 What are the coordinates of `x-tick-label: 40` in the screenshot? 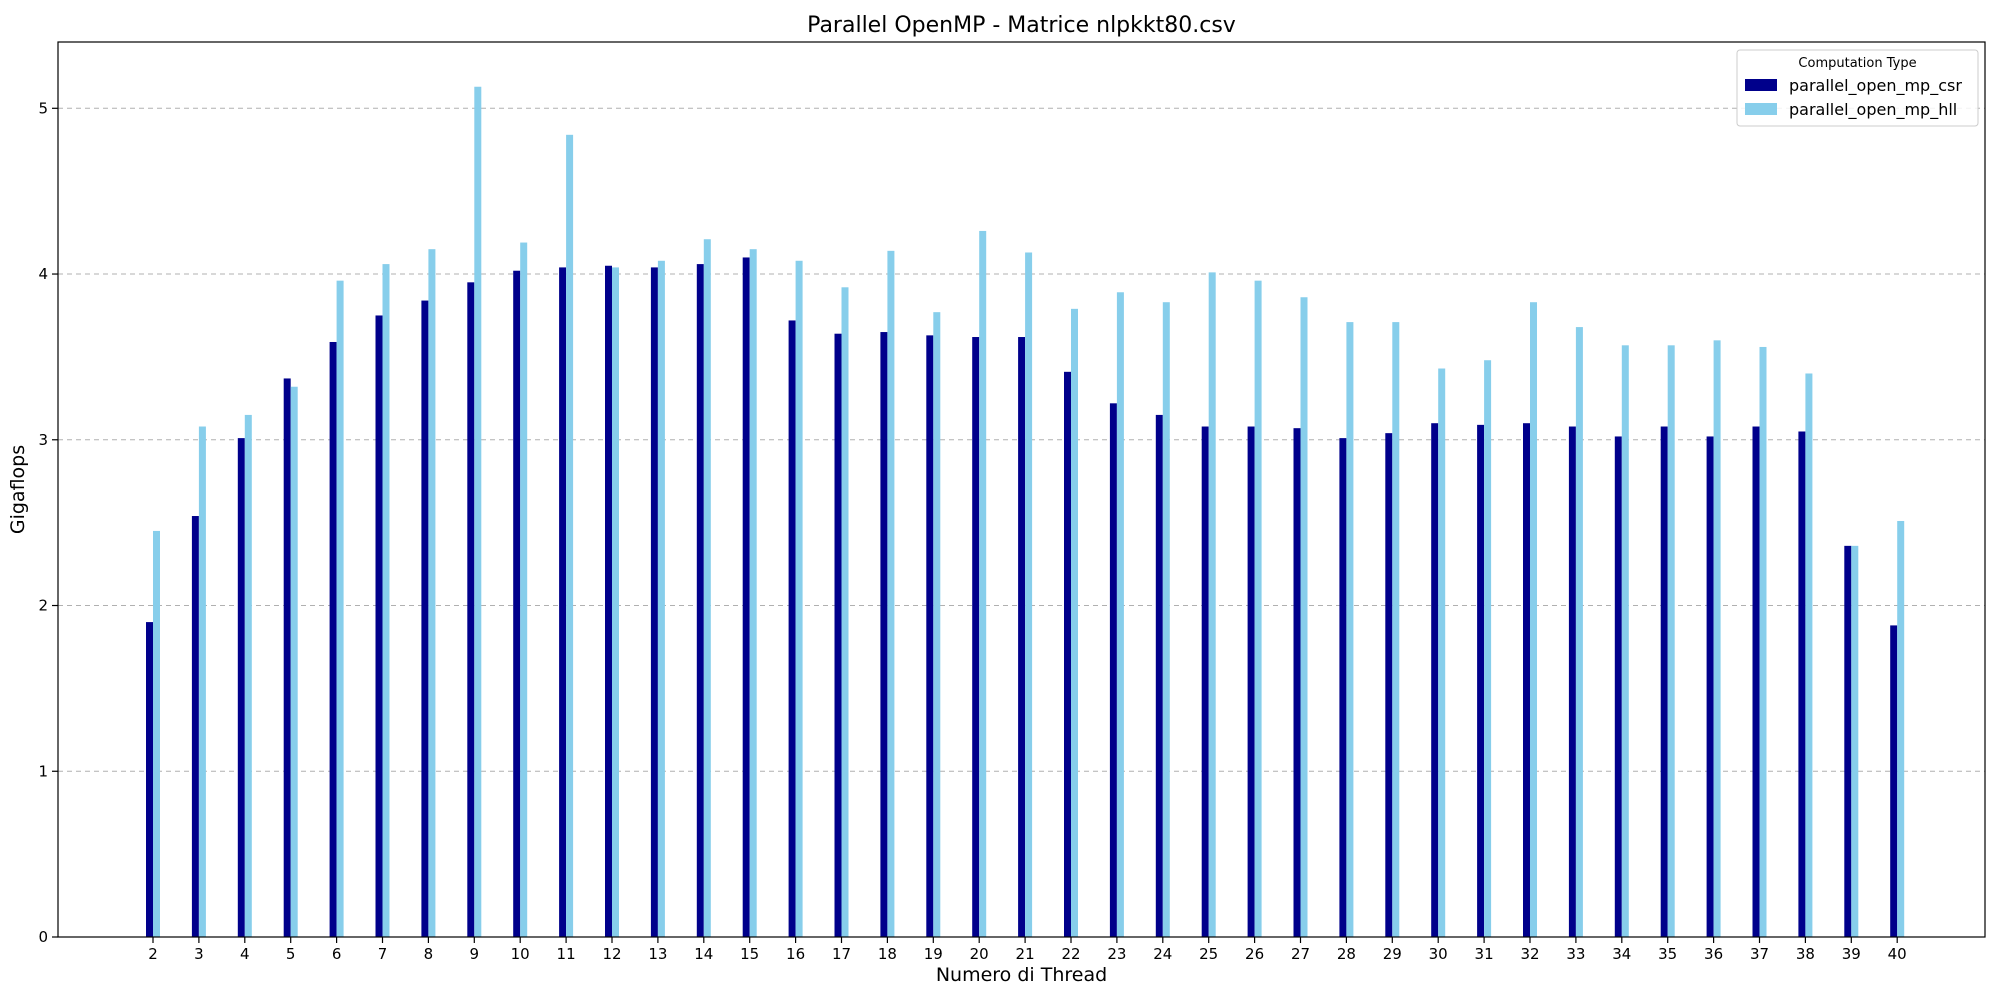 It's located at (1897, 954).